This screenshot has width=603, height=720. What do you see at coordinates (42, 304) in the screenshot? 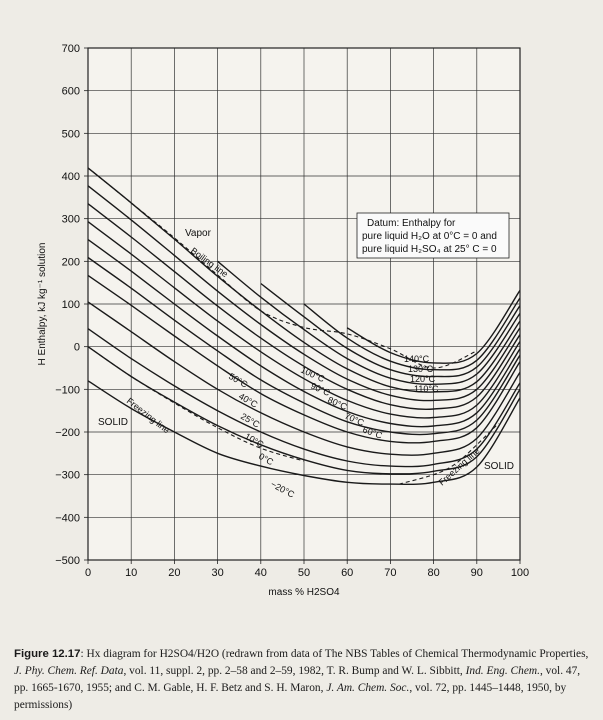
I see `y-axis-label: H Enthalpy, kJ kg⁻¹ solution` at bounding box center [42, 304].